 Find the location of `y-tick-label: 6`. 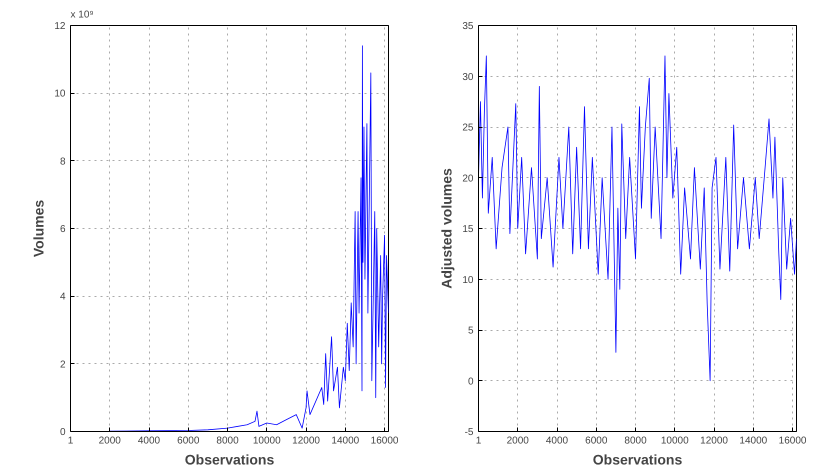

y-tick-label: 6 is located at coordinates (63, 229).